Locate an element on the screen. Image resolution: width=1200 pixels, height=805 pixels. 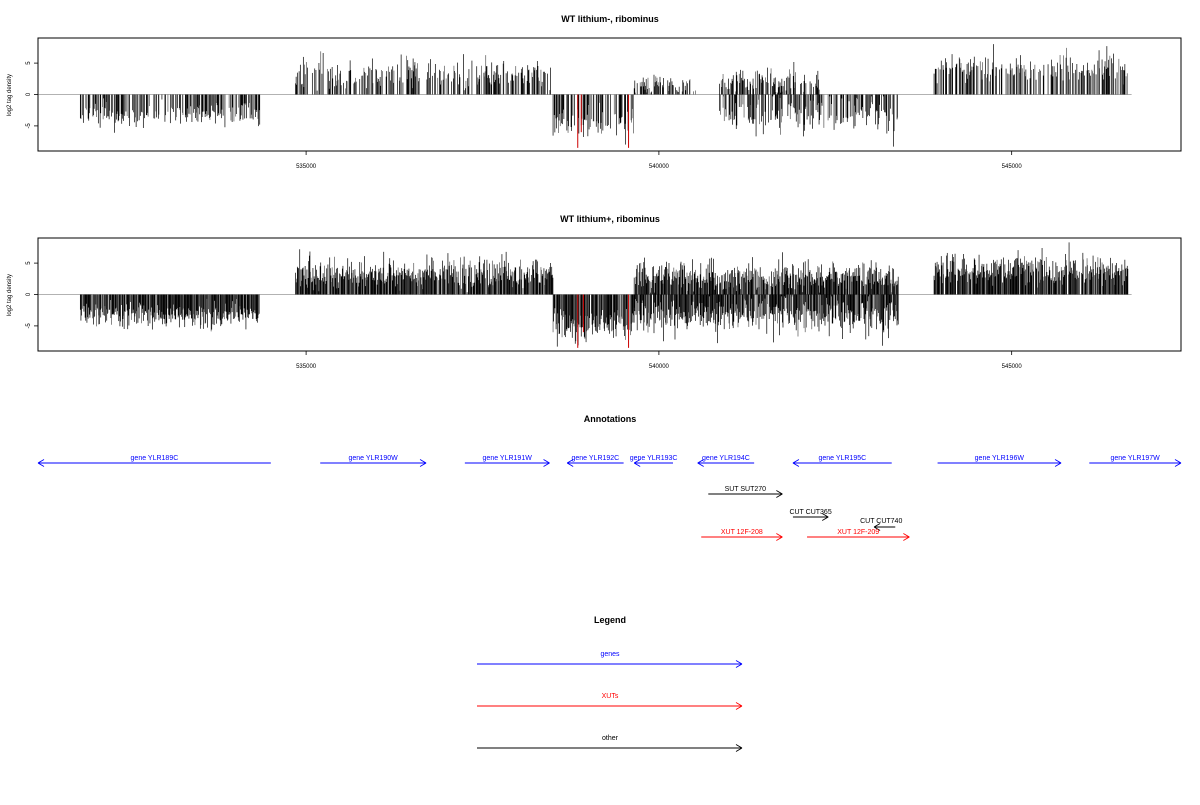
legend-item-other: other is located at coordinates (610, 743).